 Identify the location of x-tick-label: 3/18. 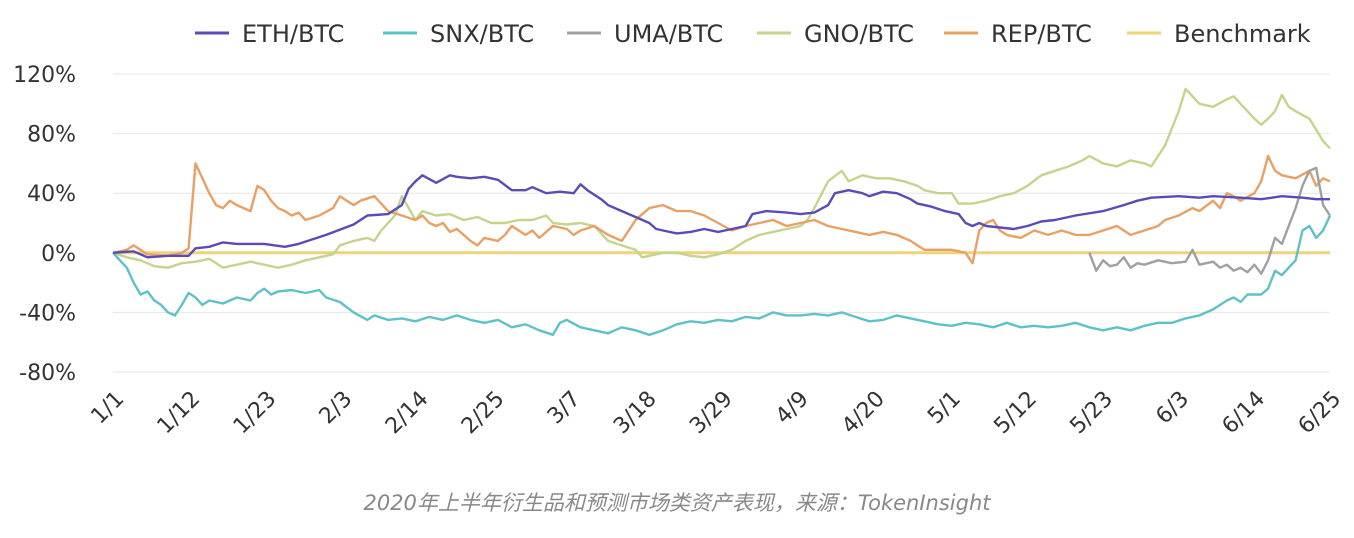
(635, 413).